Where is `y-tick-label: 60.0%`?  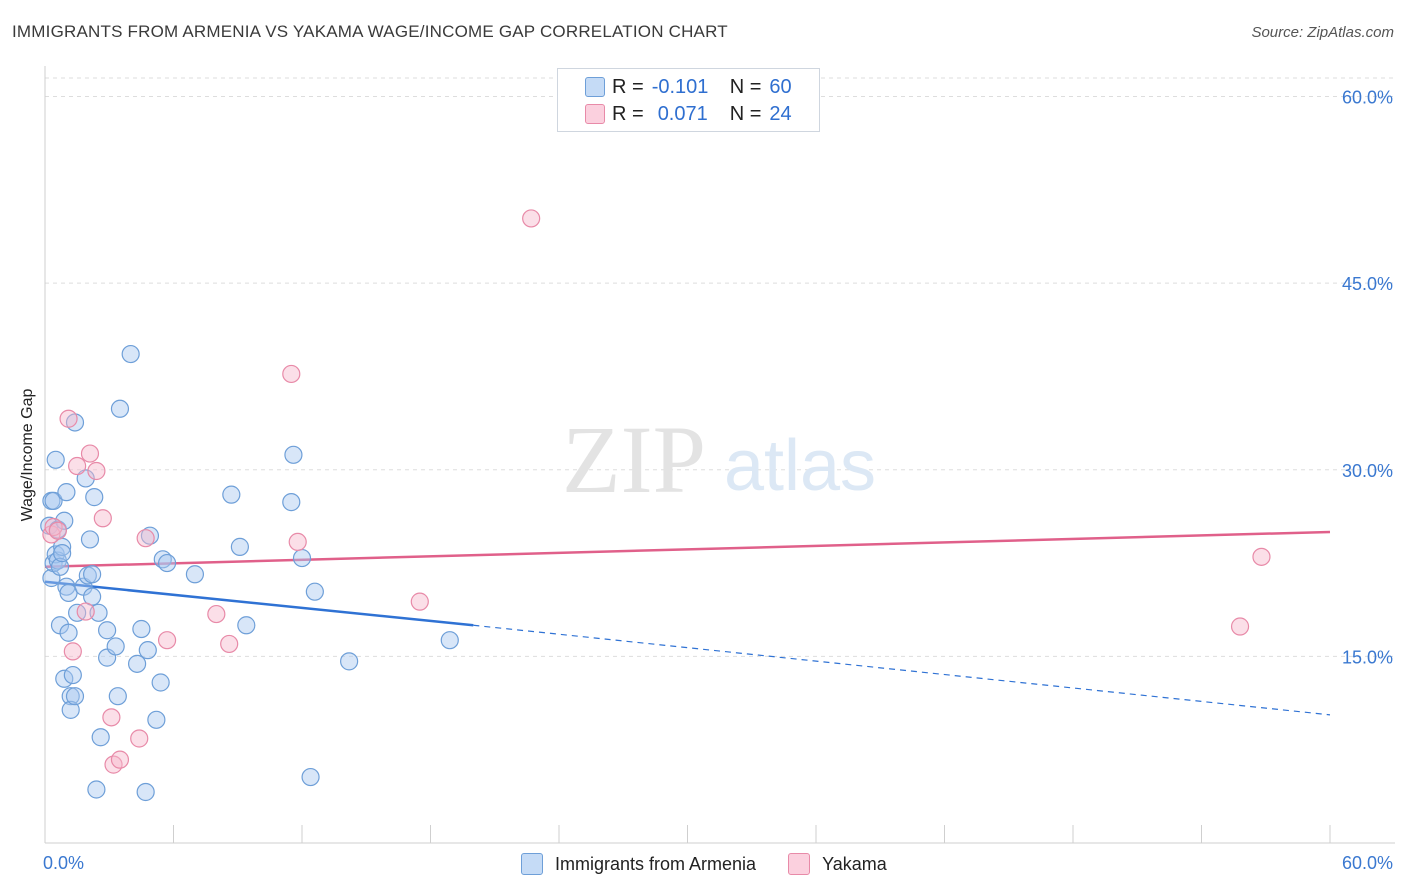 y-tick-label: 60.0% is located at coordinates (1367, 98).